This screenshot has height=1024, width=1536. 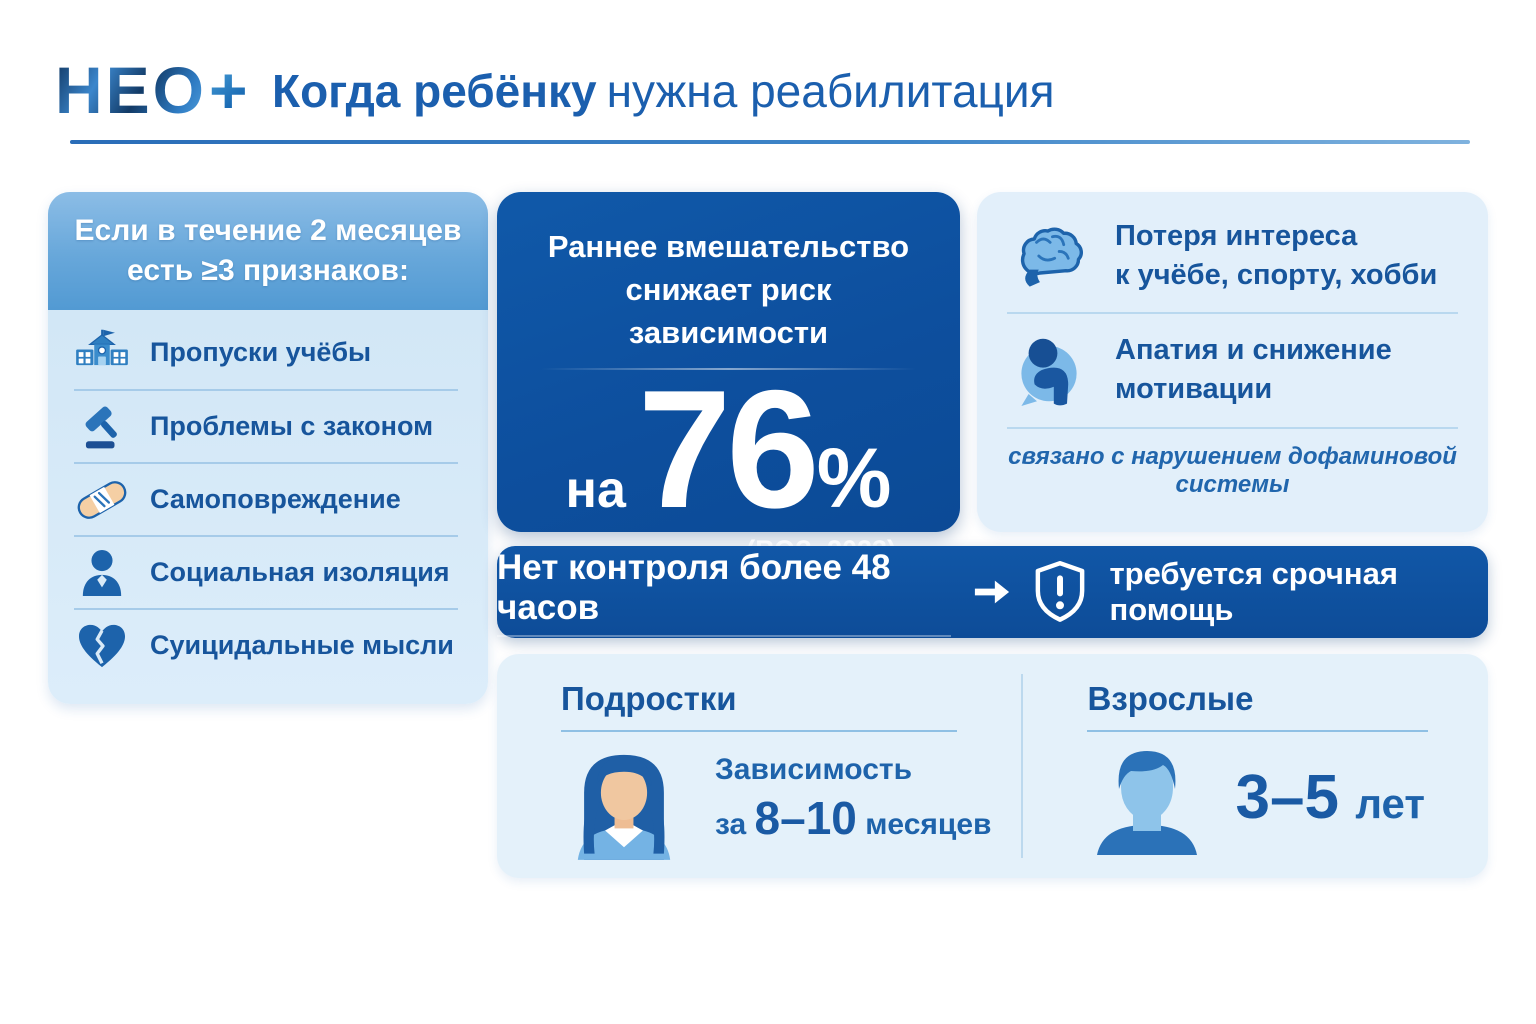 I want to click on teens-title: Подростки, so click(x=649, y=698).